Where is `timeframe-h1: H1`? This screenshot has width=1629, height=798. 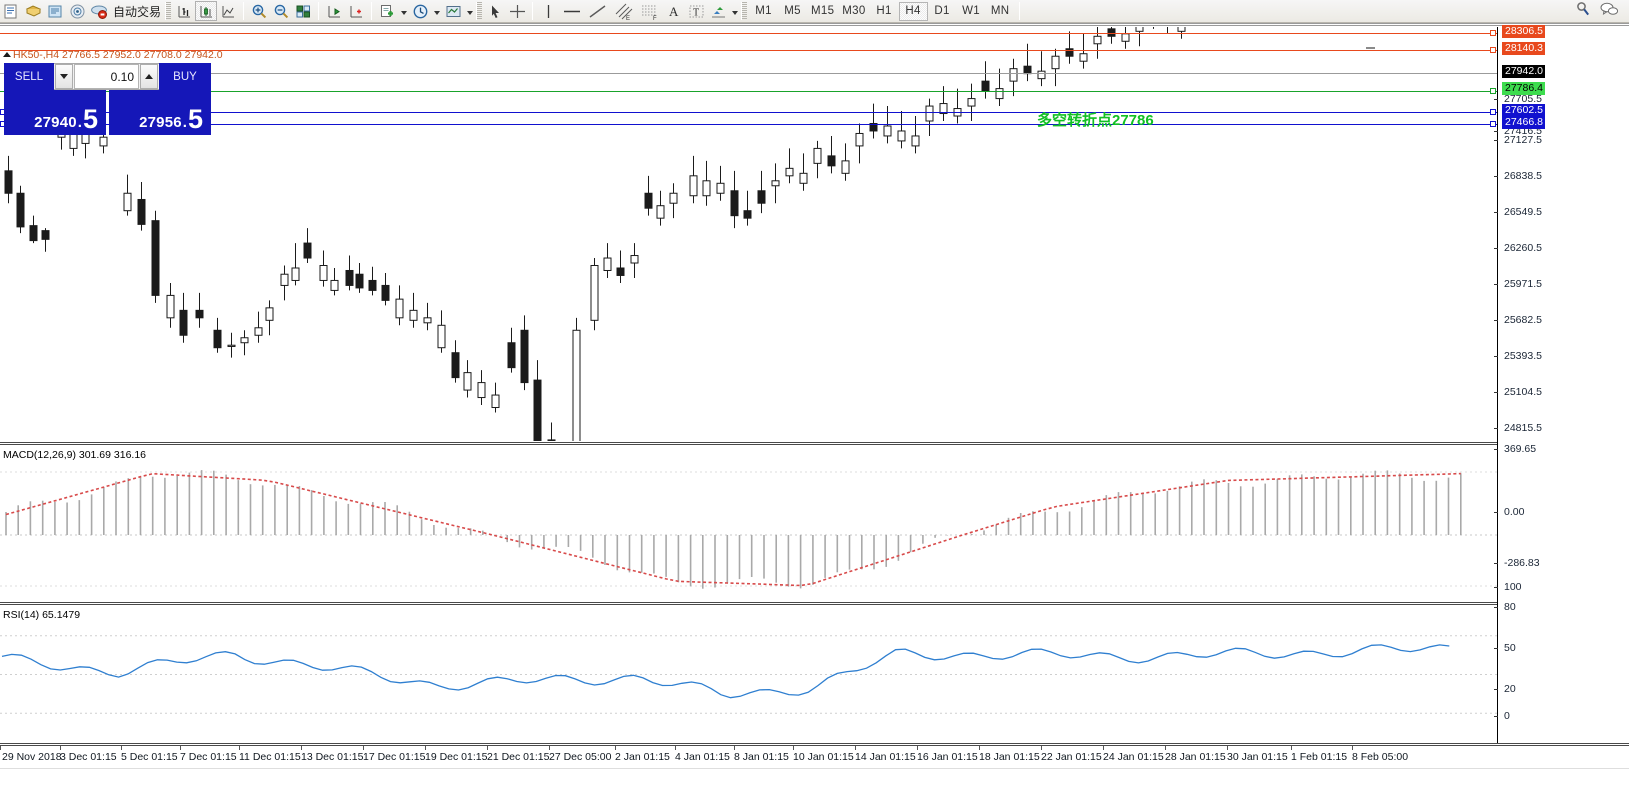 timeframe-h1: H1 is located at coordinates (884, 11).